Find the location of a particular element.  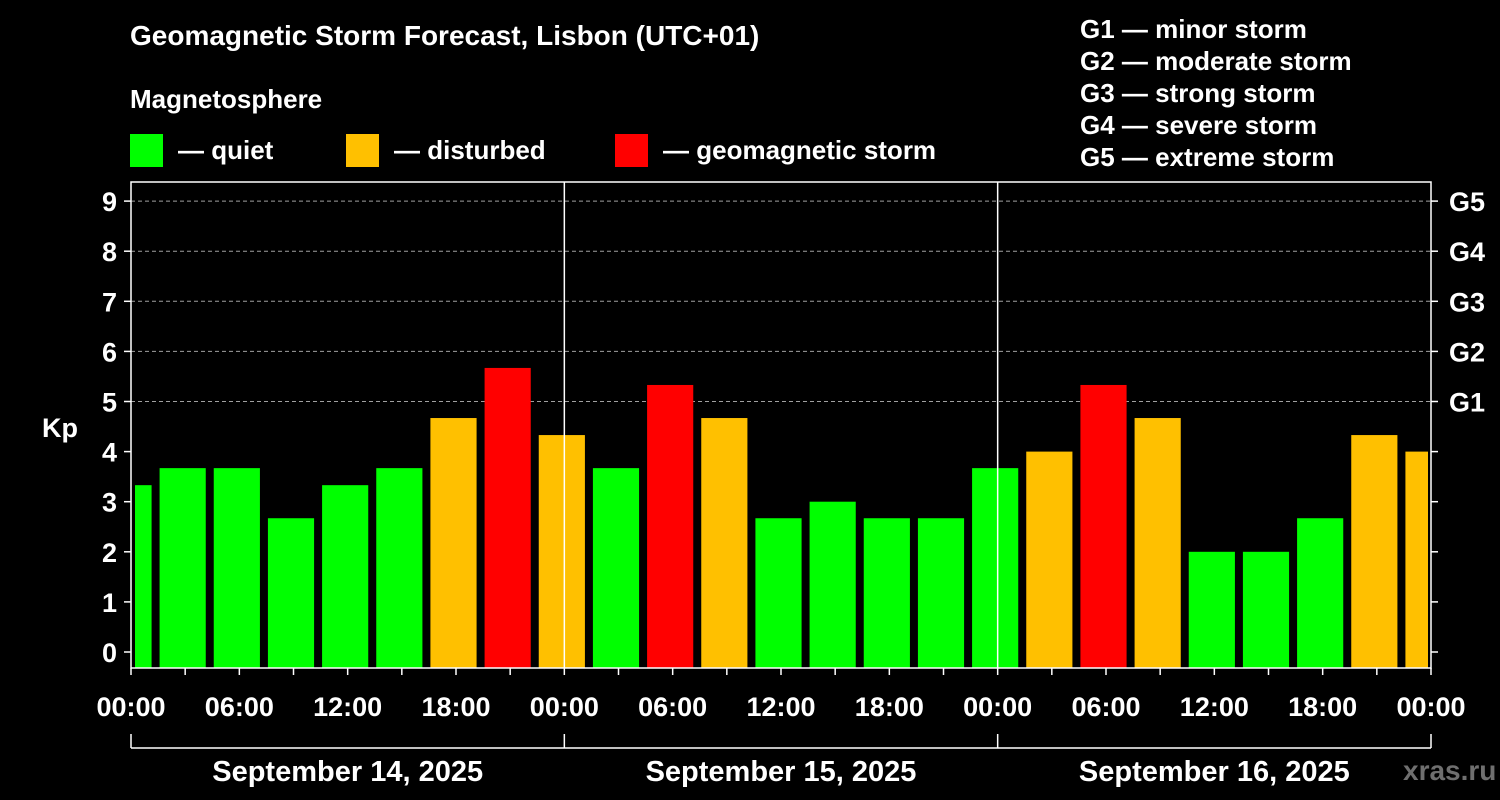

g-scale-g1: G1 — minor storm is located at coordinates (1193, 29).